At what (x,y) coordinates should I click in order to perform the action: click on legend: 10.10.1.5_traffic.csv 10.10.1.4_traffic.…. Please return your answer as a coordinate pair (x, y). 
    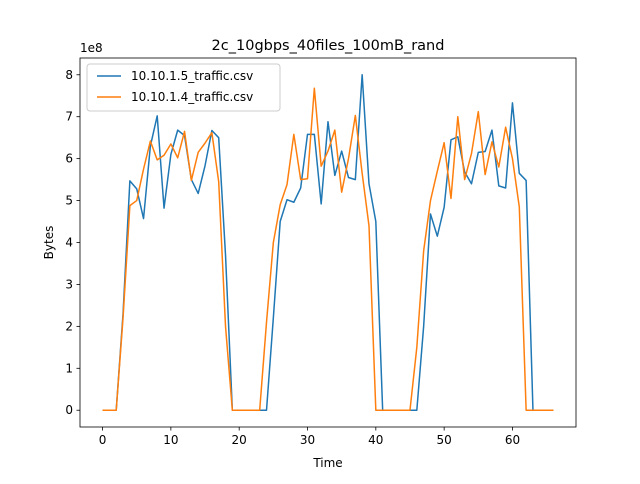
    Looking at the image, I should click on (183, 87).